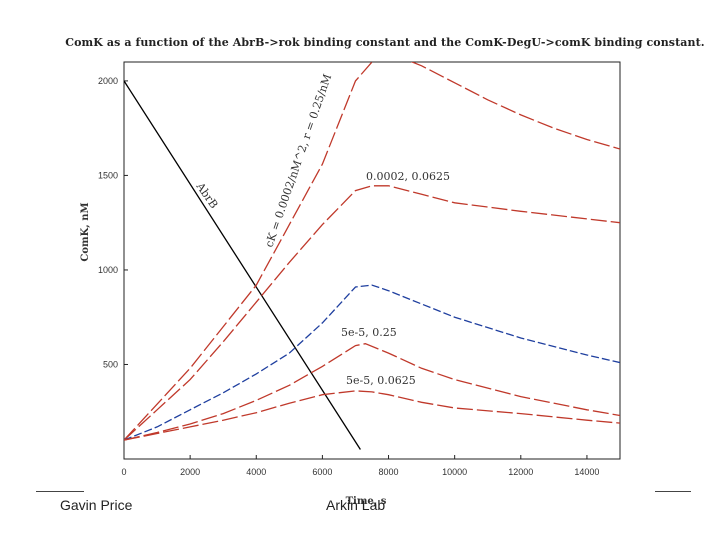 The height and width of the screenshot is (540, 720). Describe the element at coordinates (408, 176) in the screenshot. I see `label-0002-0625: 0.0002, 0.0625` at that location.